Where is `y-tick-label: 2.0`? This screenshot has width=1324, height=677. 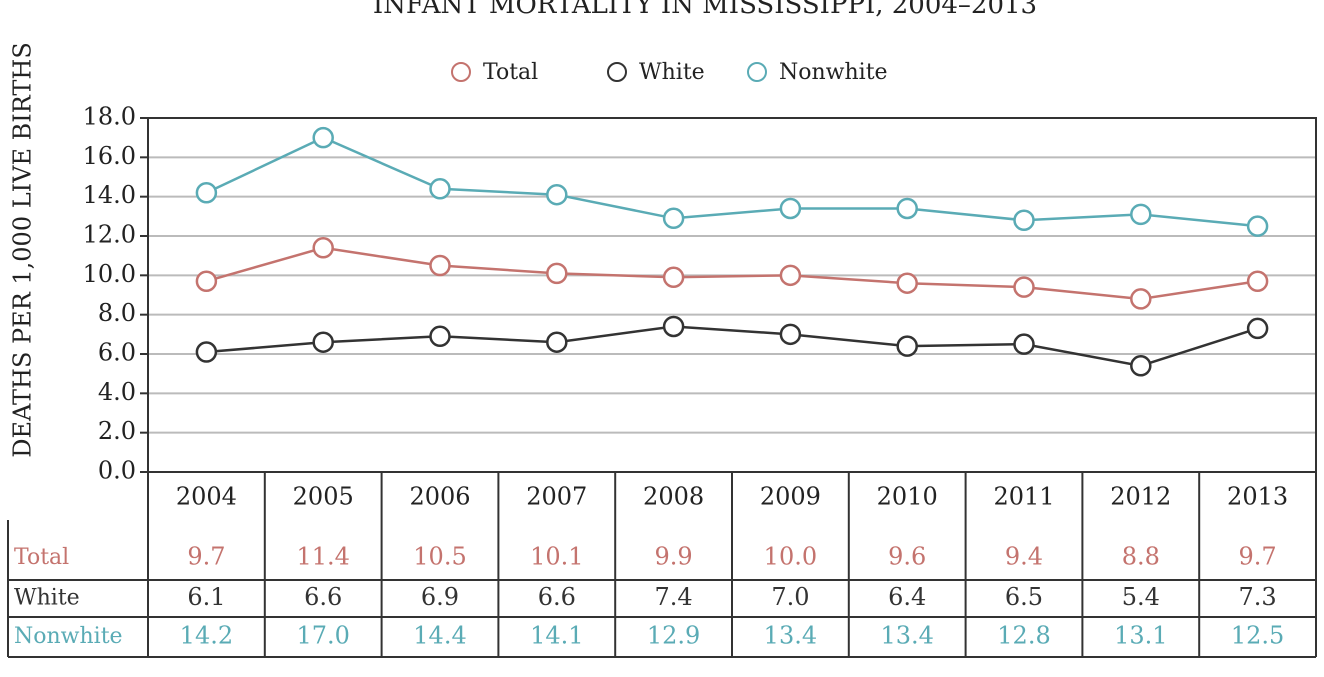 y-tick-label: 2.0 is located at coordinates (117, 431).